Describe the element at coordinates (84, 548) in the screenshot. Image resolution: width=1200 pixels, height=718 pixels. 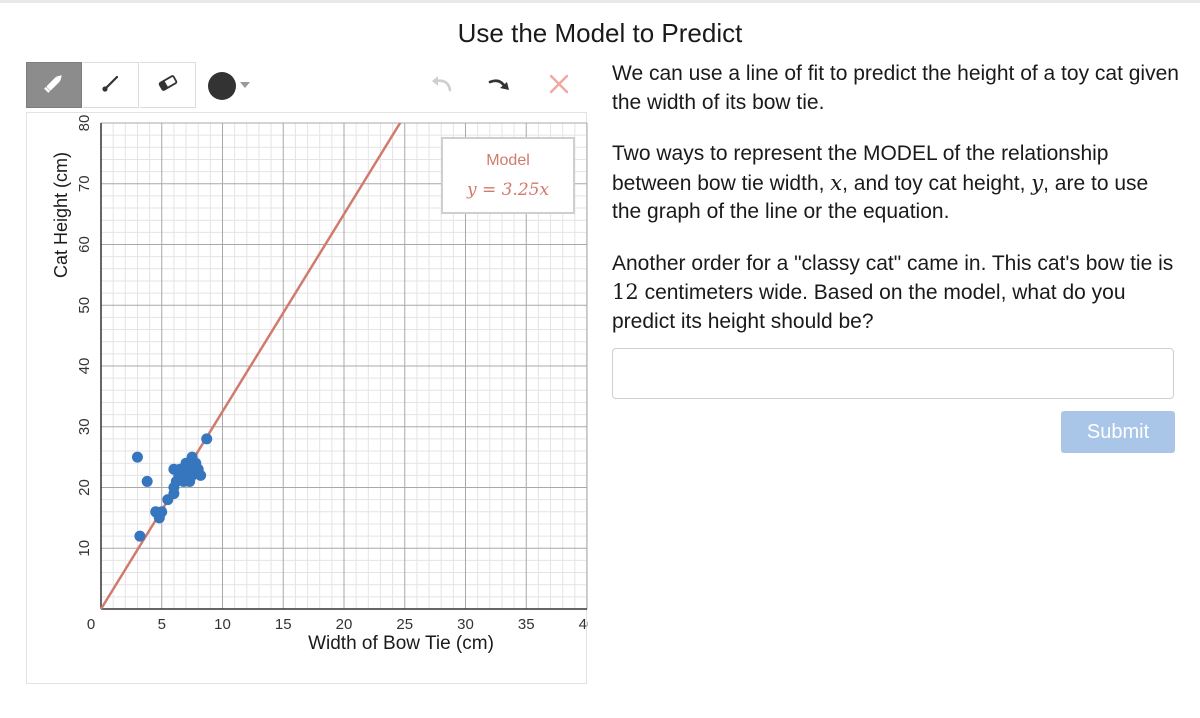
I see `y-tick-label: 10` at that location.